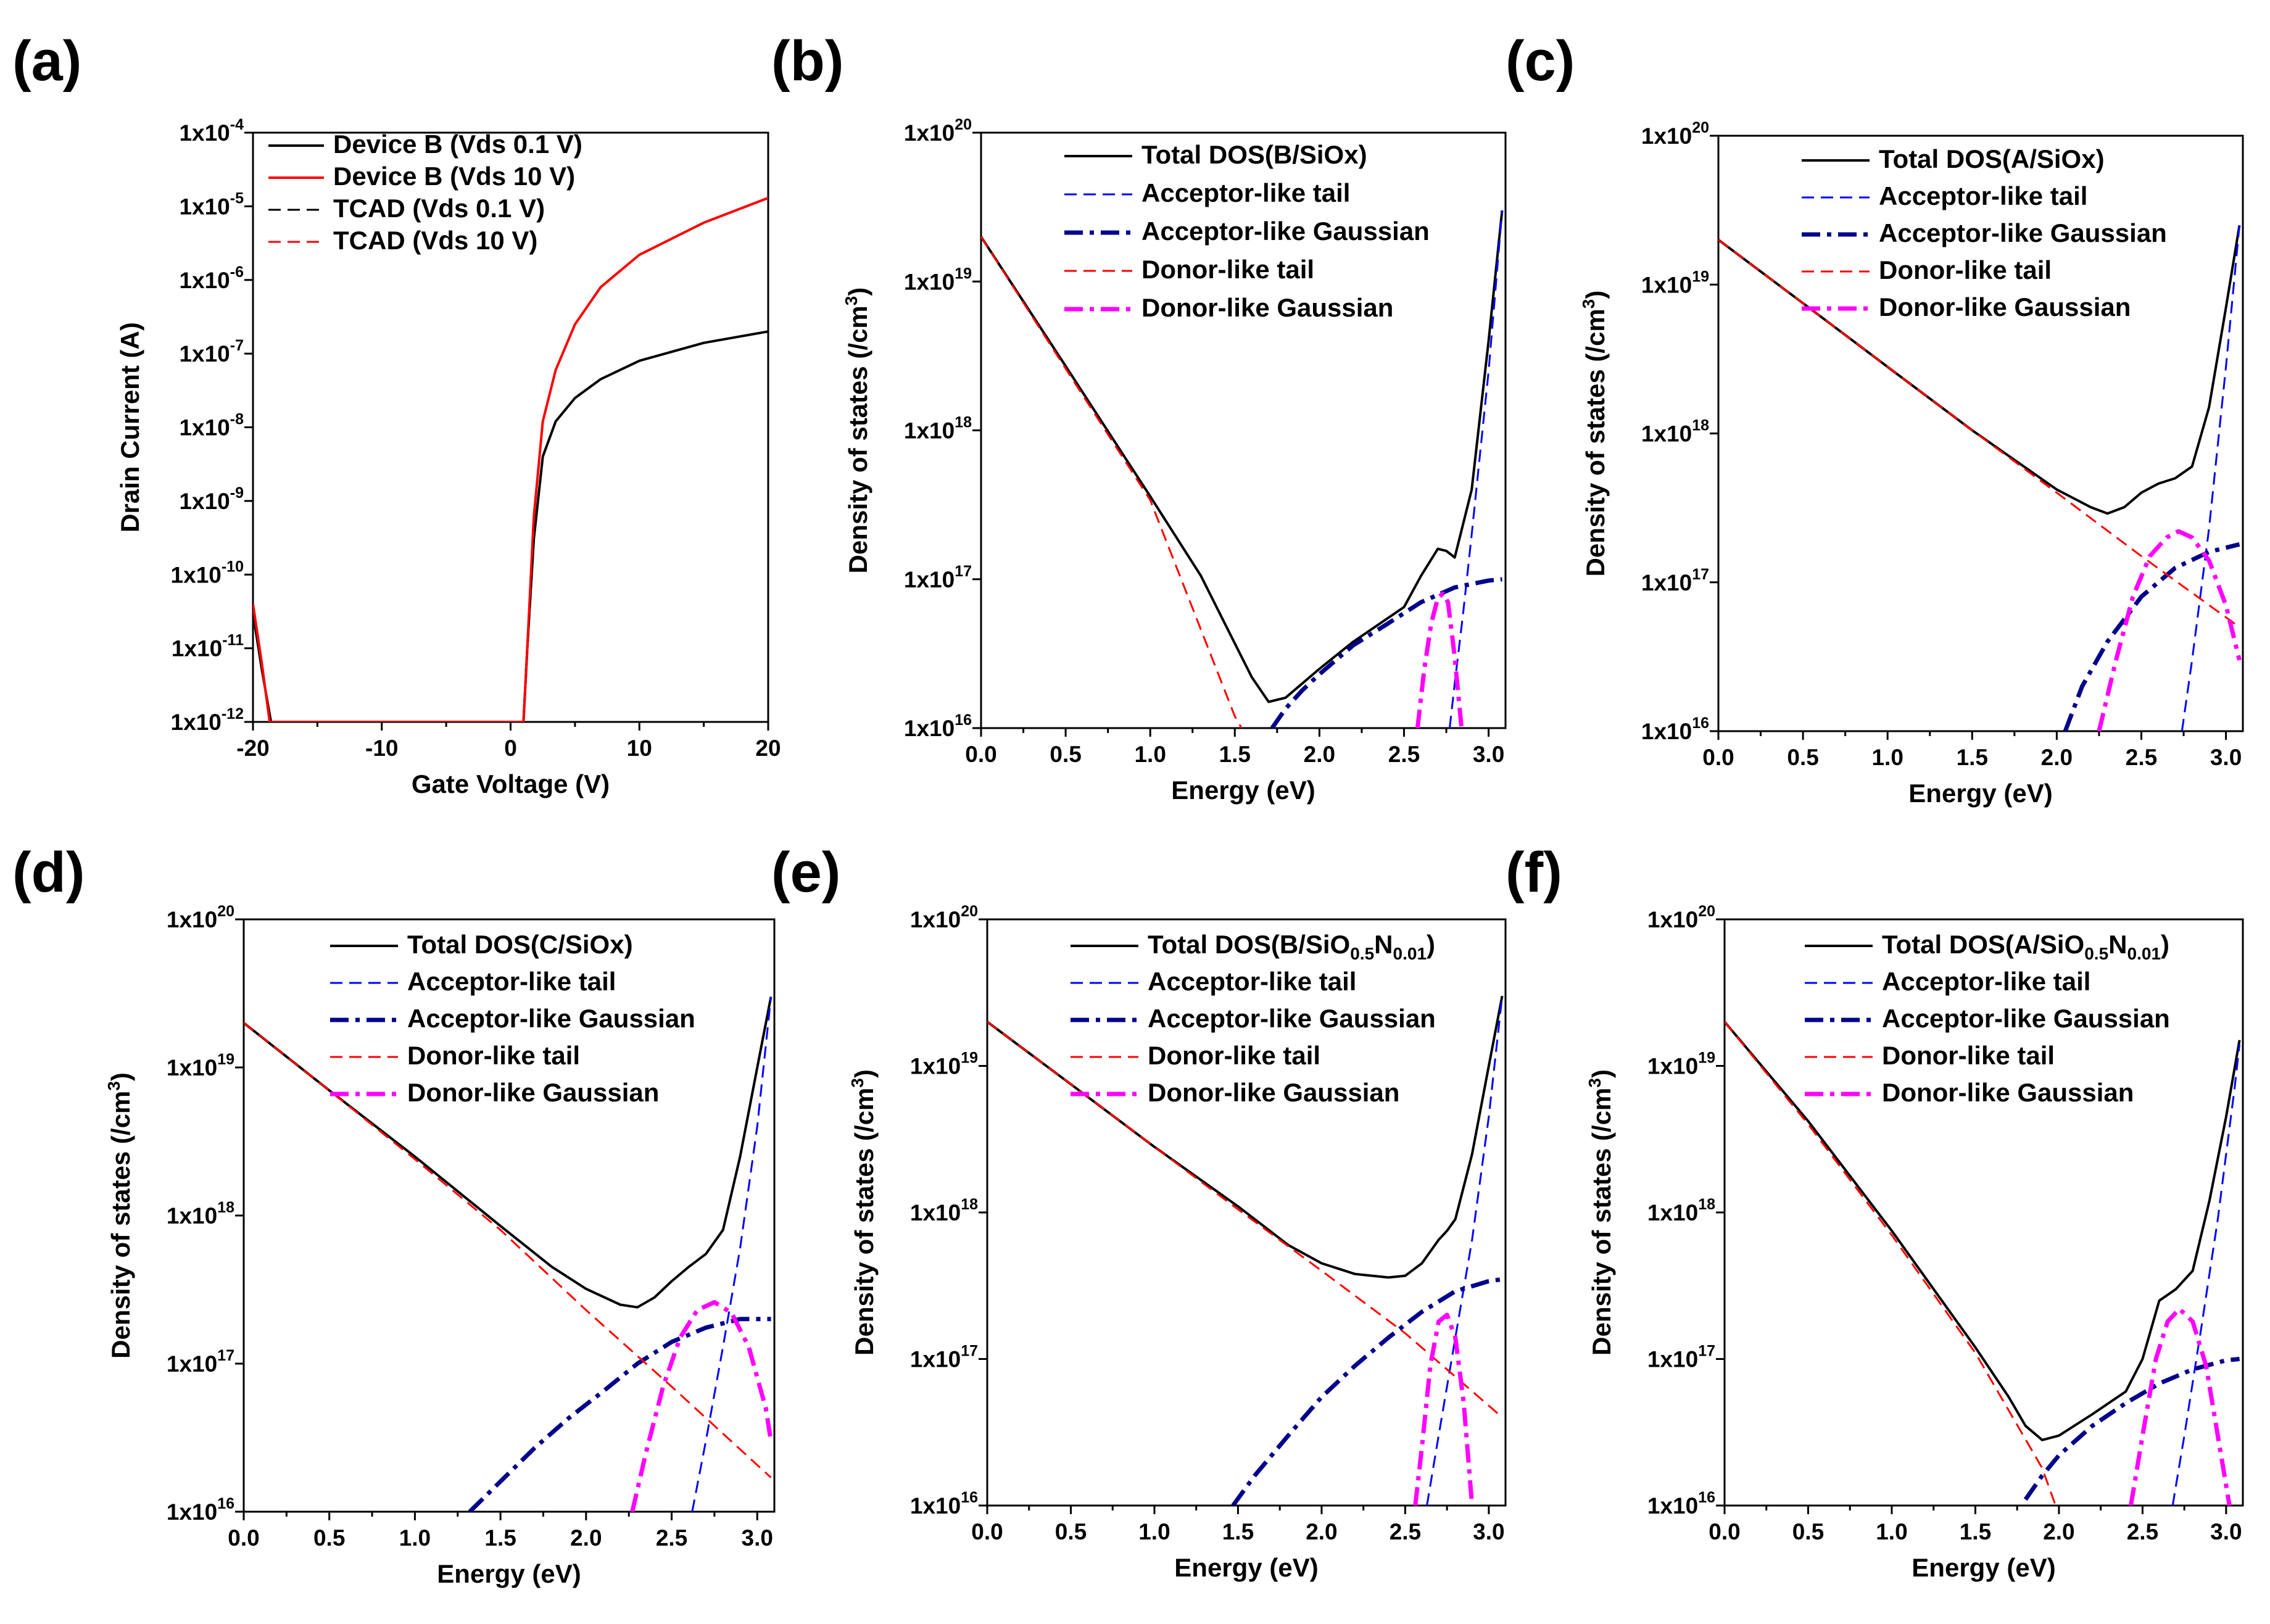 Image resolution: width=2270 pixels, height=1624 pixels. Describe the element at coordinates (1992, 158) in the screenshot. I see `legend-label: Total DOS(A/SiOx)` at that location.